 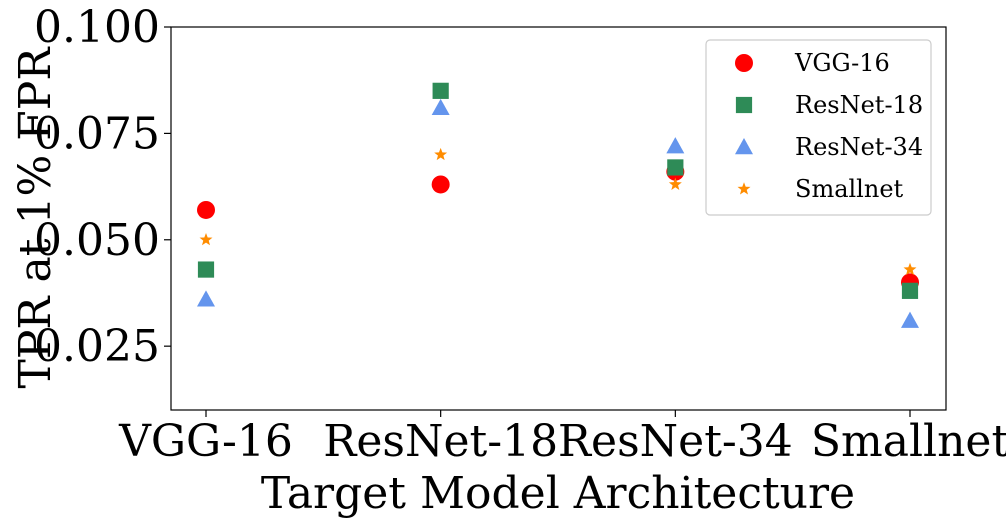 I want to click on x-tick-label: VGG-16, so click(x=205, y=441).